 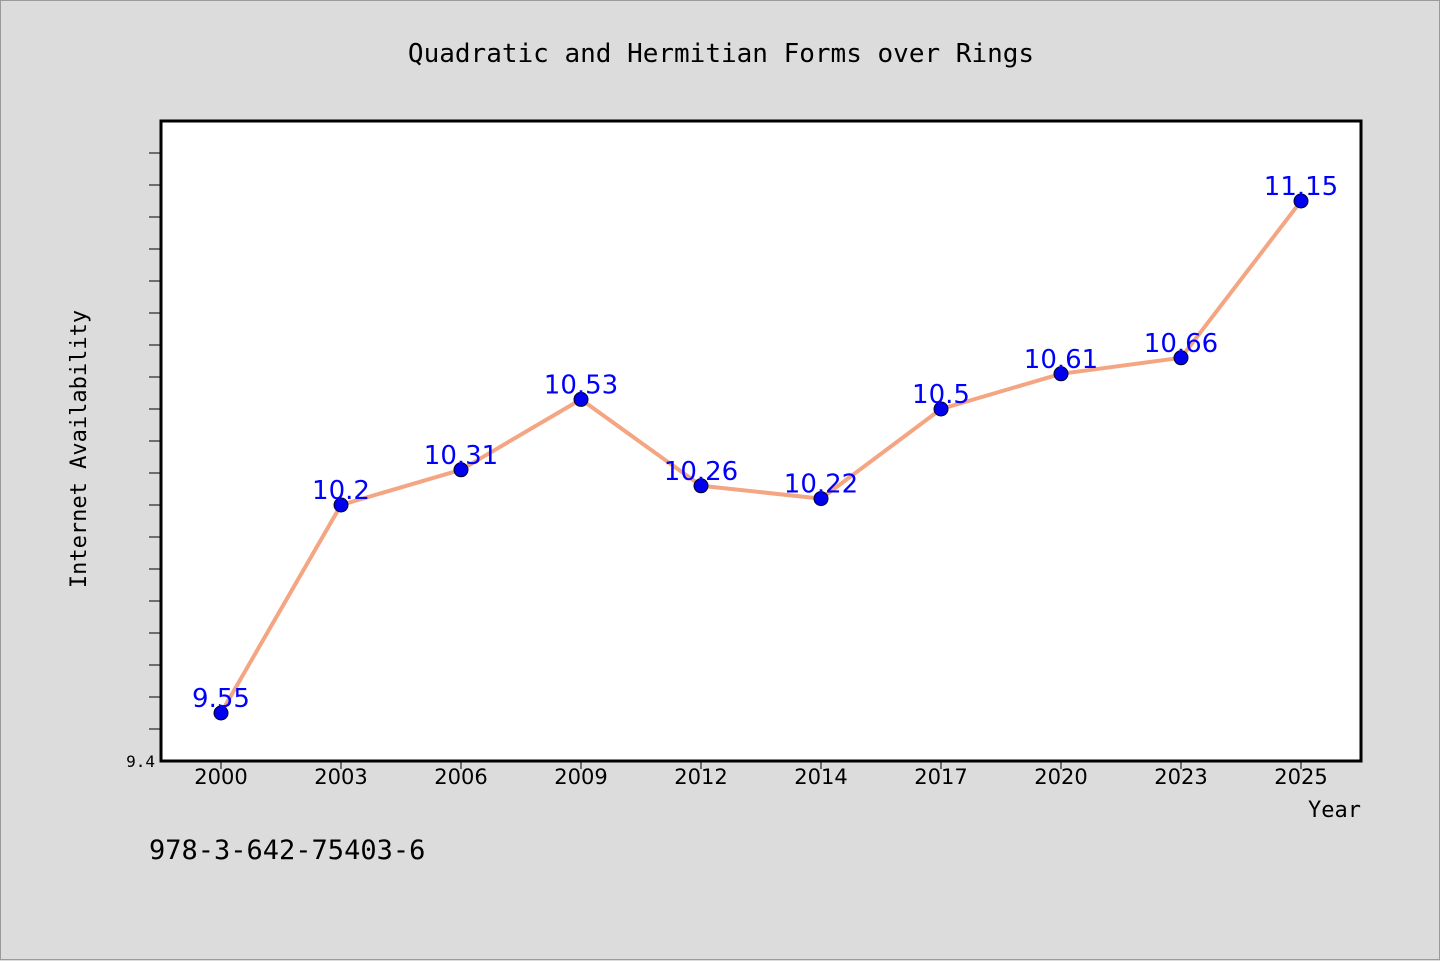 What do you see at coordinates (941, 395) in the screenshot?
I see `data-label: 10.5` at bounding box center [941, 395].